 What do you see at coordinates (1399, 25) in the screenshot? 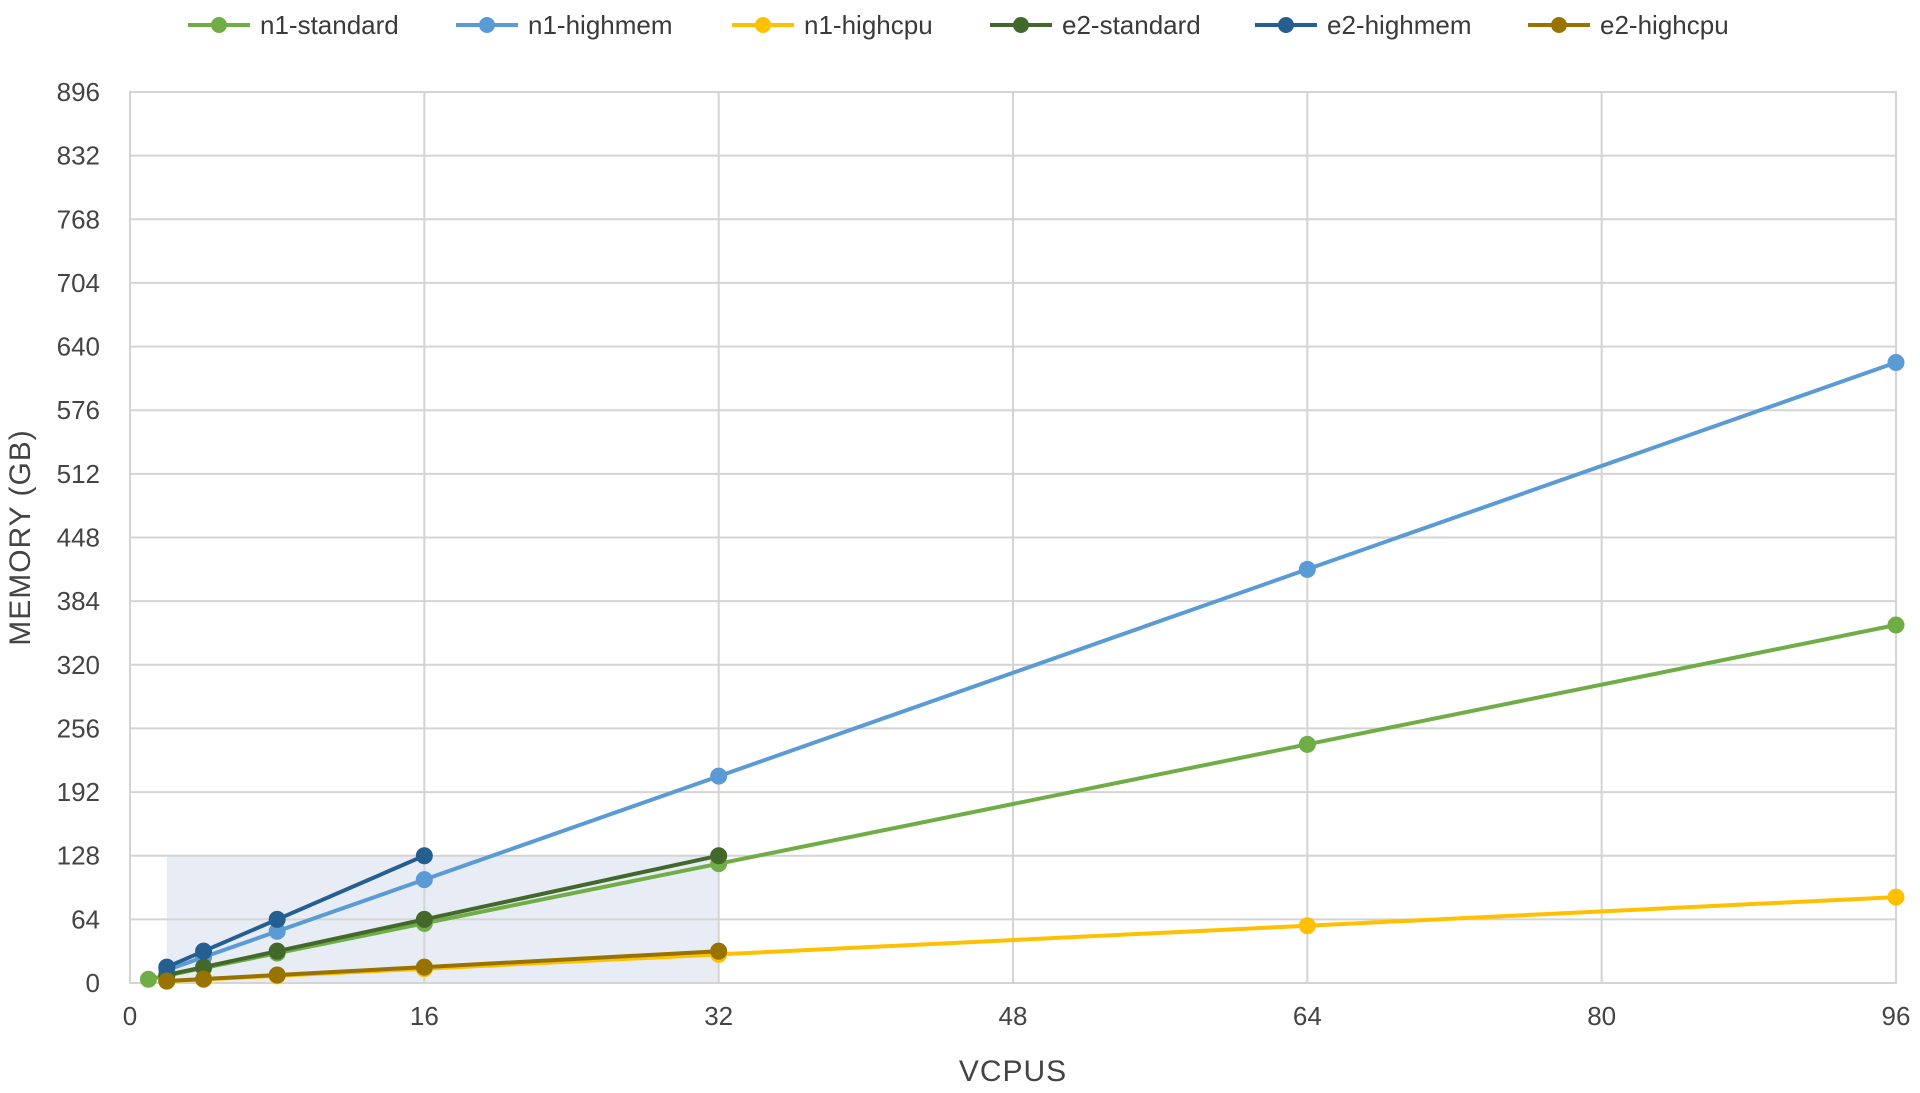
I see `legend-label: e2-highmem` at bounding box center [1399, 25].